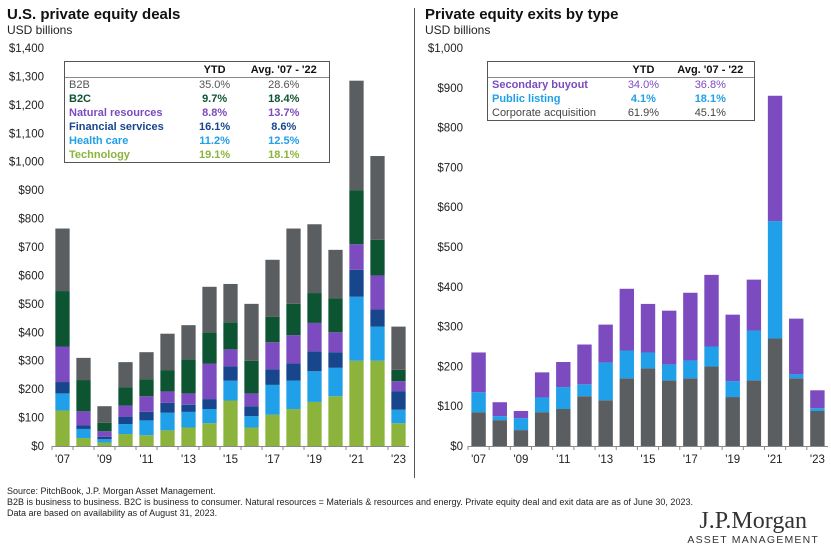 This screenshot has width=831, height=560. What do you see at coordinates (104, 460) in the screenshot?
I see `x-tick-label: '09` at bounding box center [104, 460].